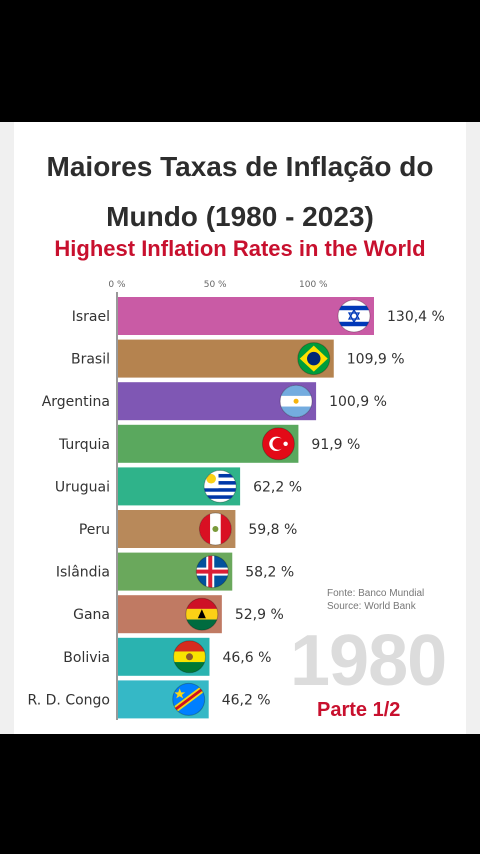 Image resolution: width=480 pixels, height=854 pixels. What do you see at coordinates (259, 615) in the screenshot?
I see `value-label: 52,9 %` at bounding box center [259, 615].